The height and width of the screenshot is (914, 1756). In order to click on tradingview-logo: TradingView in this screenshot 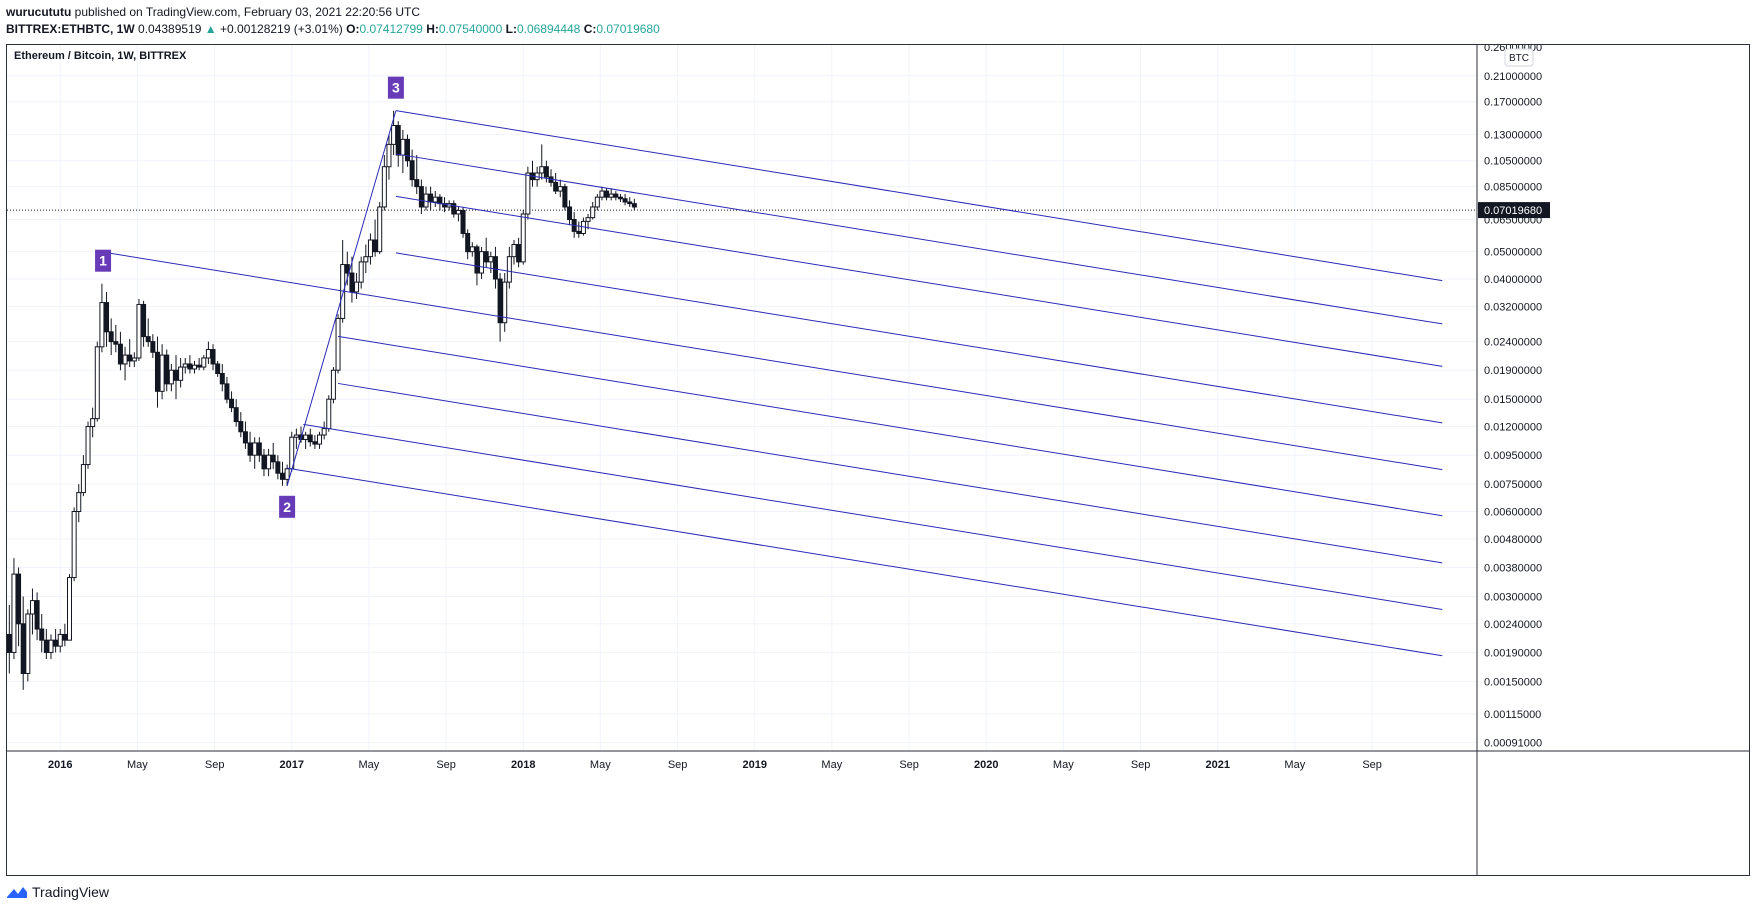, I will do `click(57, 892)`.